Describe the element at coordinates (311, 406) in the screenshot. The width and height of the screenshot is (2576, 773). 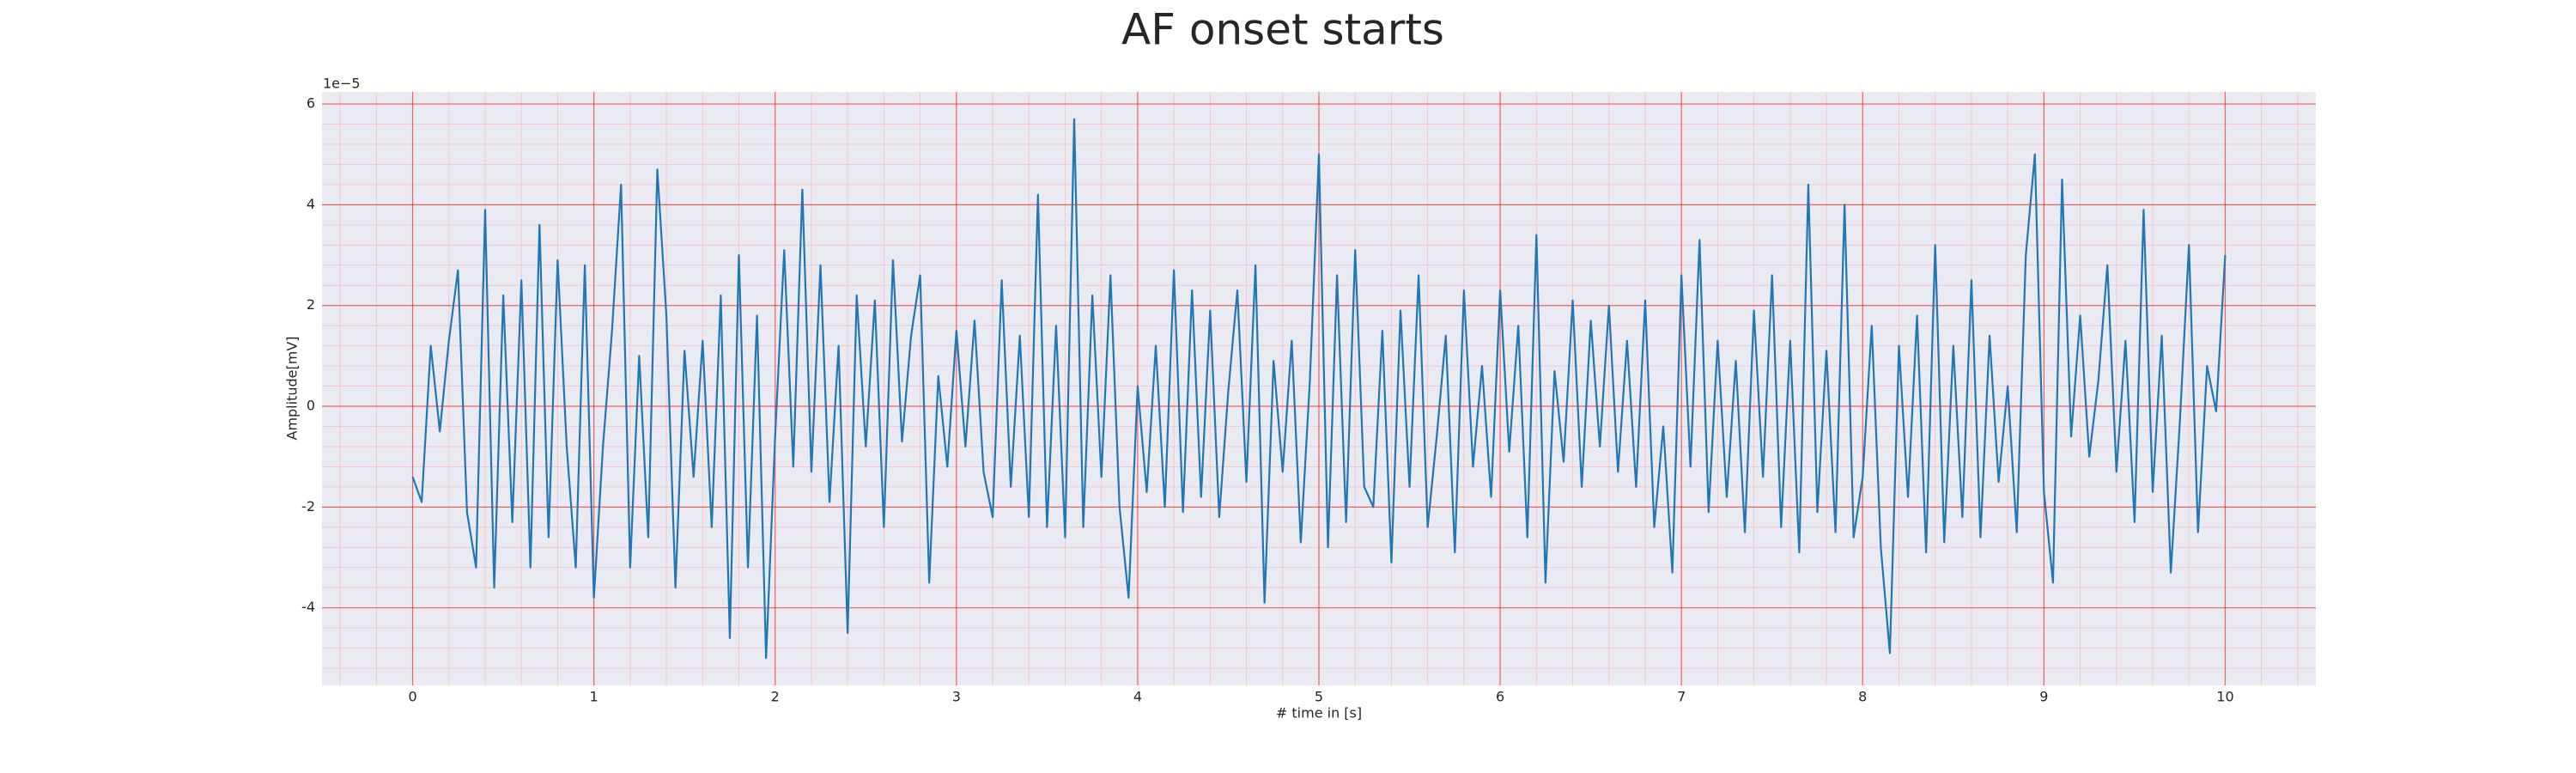
I see `y-tick-label: 0` at that location.